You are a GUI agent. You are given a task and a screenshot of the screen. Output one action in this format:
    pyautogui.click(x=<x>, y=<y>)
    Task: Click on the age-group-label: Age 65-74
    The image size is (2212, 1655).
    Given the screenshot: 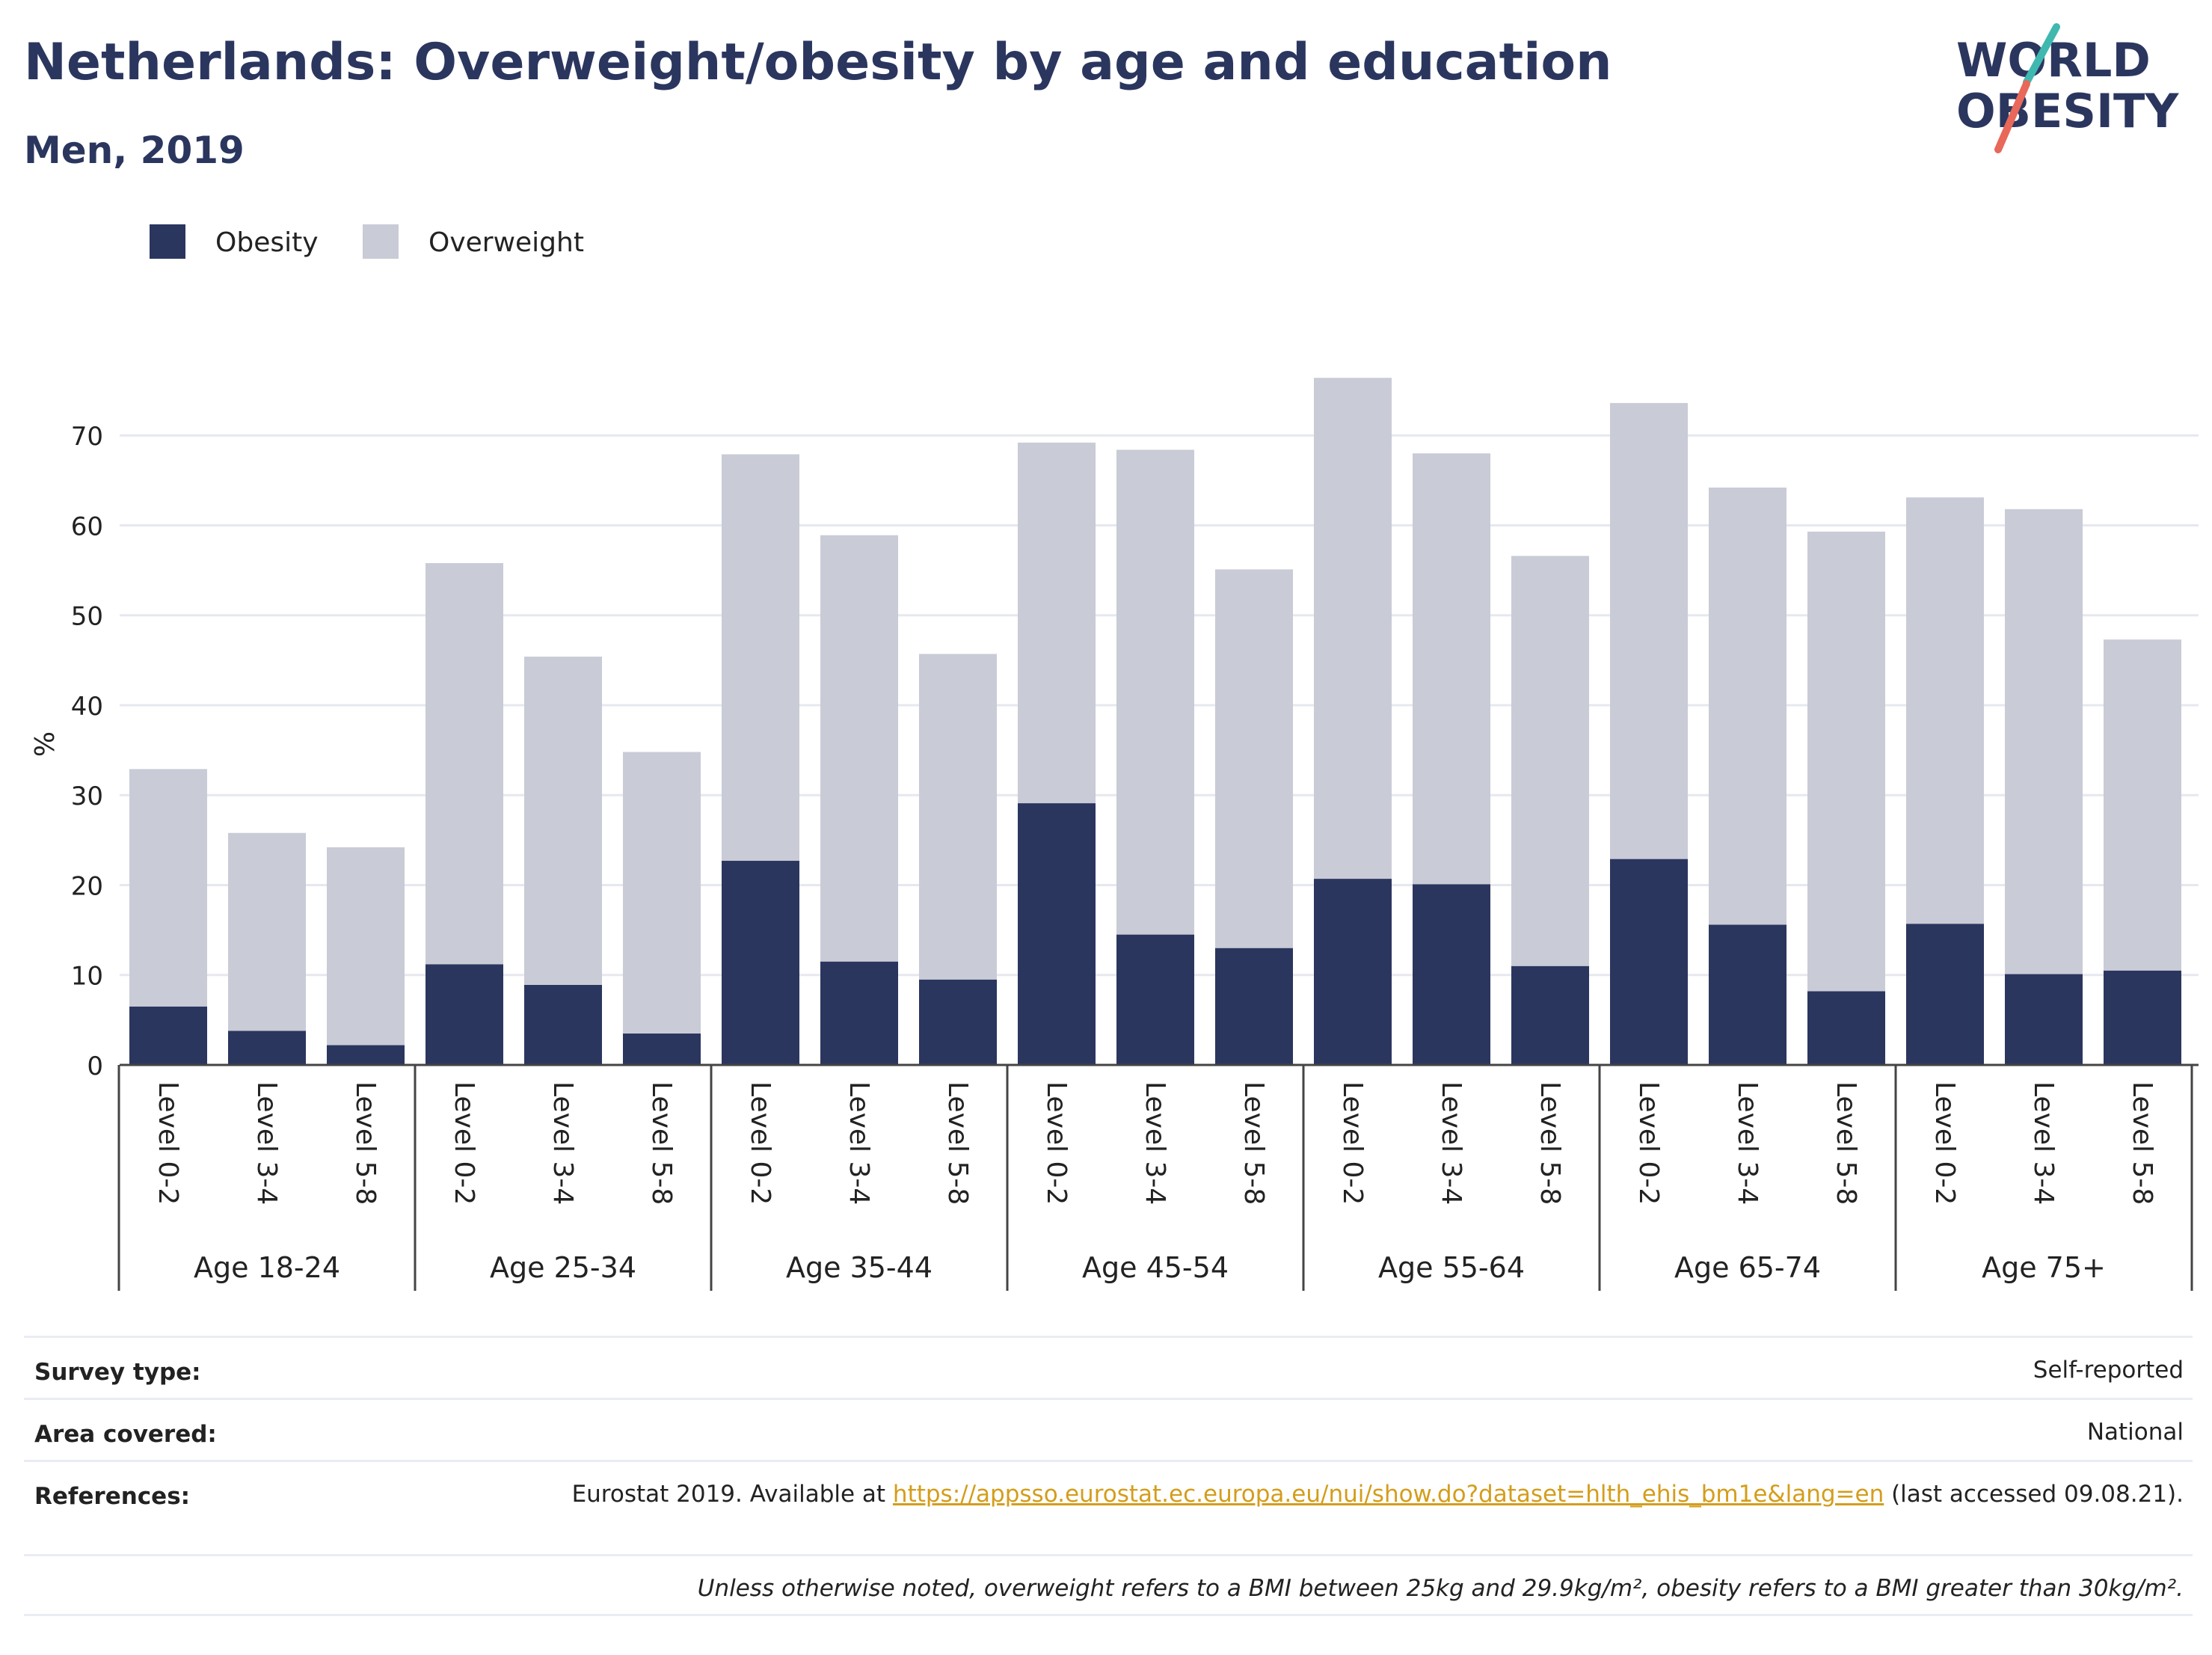 What is the action you would take?
    pyautogui.click(x=1748, y=1267)
    